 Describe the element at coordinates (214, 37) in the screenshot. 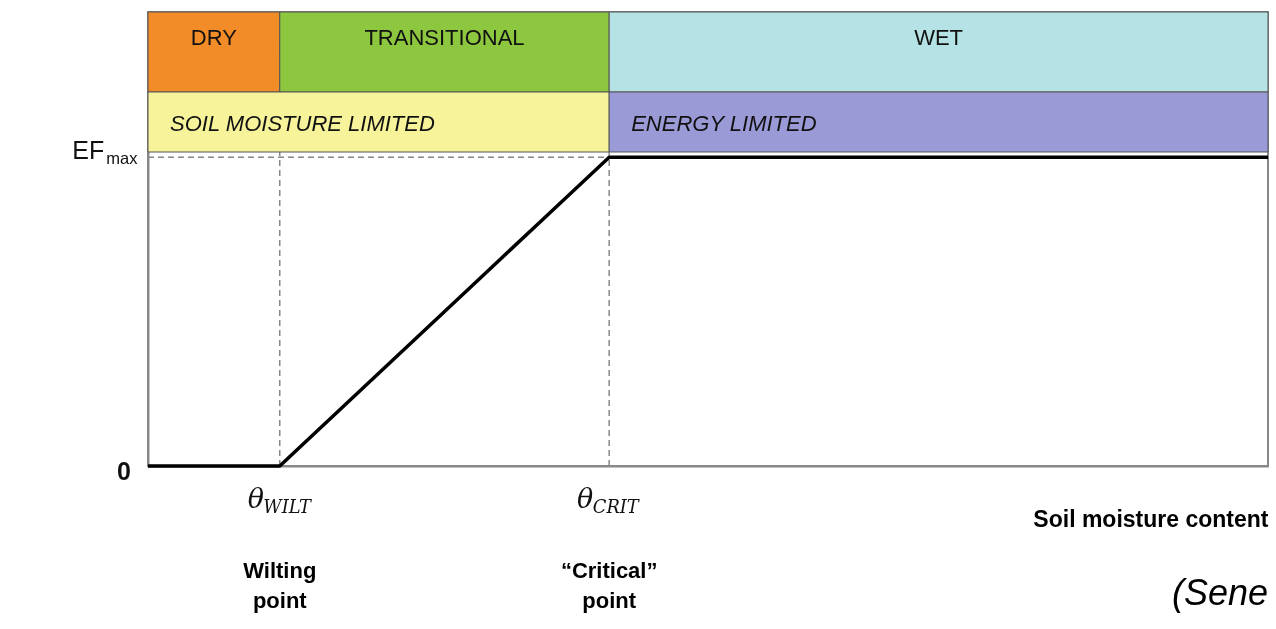

I see `text: DRY` at that location.